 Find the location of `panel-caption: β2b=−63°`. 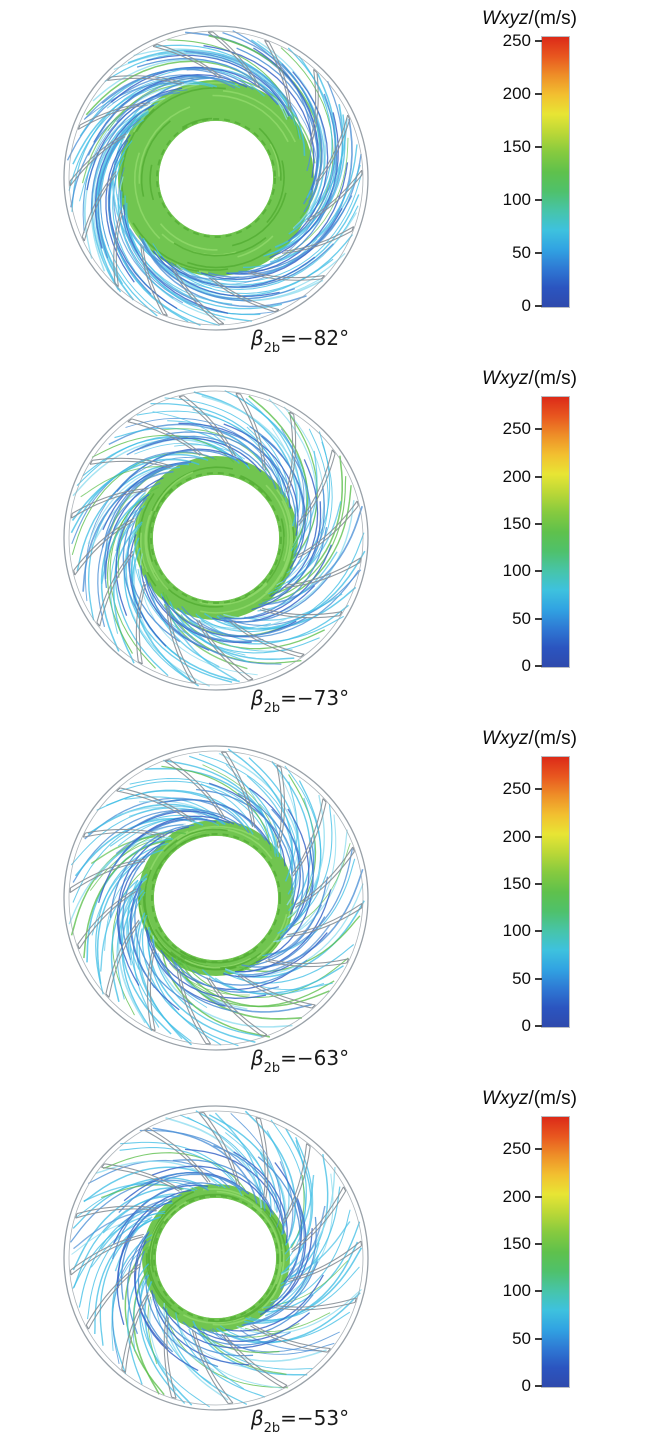

panel-caption: β2b=−63° is located at coordinates (300, 1061).